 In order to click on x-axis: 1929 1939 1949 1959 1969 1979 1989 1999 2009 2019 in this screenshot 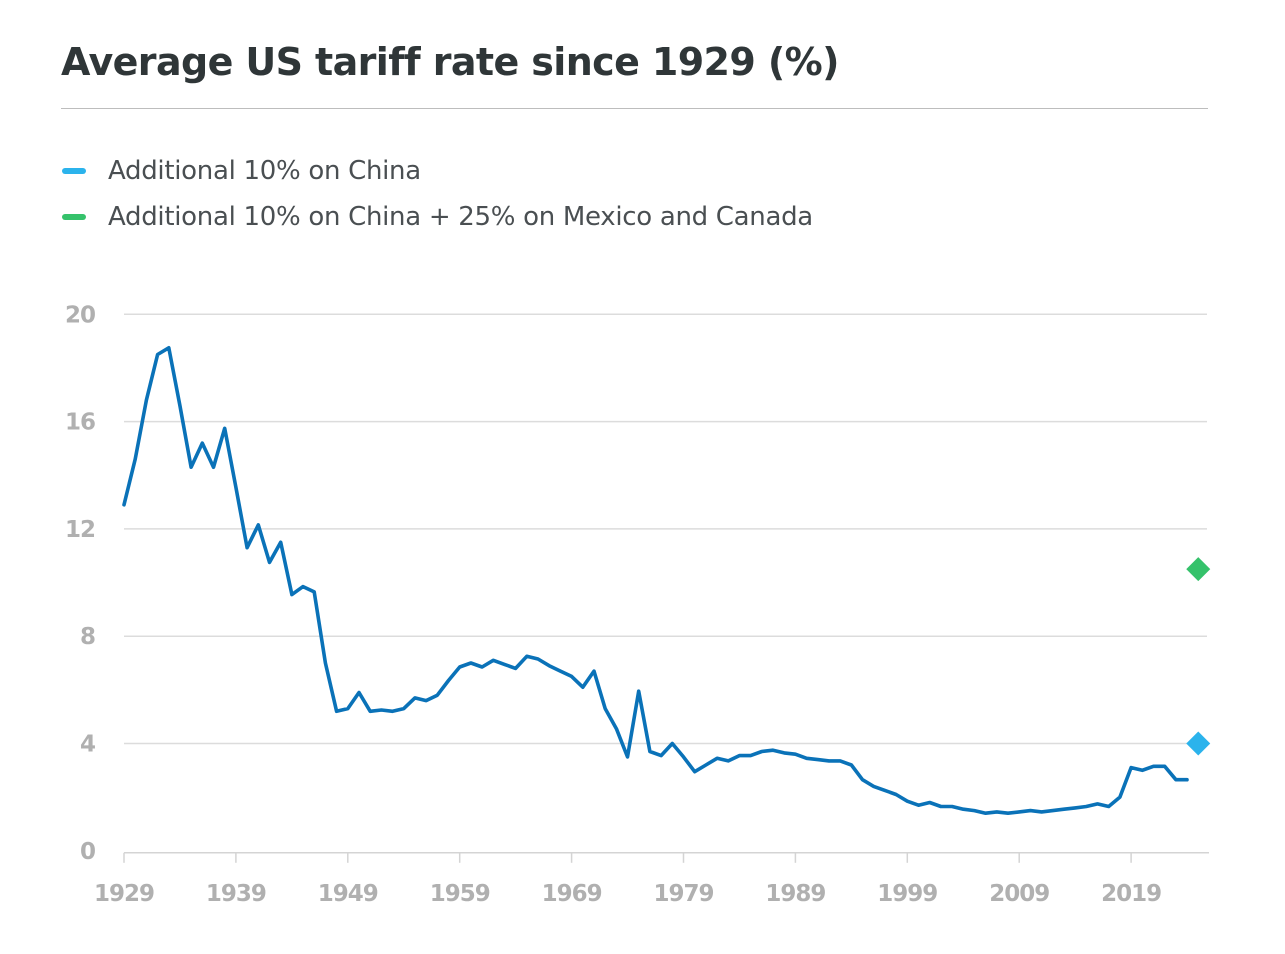, I will do `click(651, 879)`.